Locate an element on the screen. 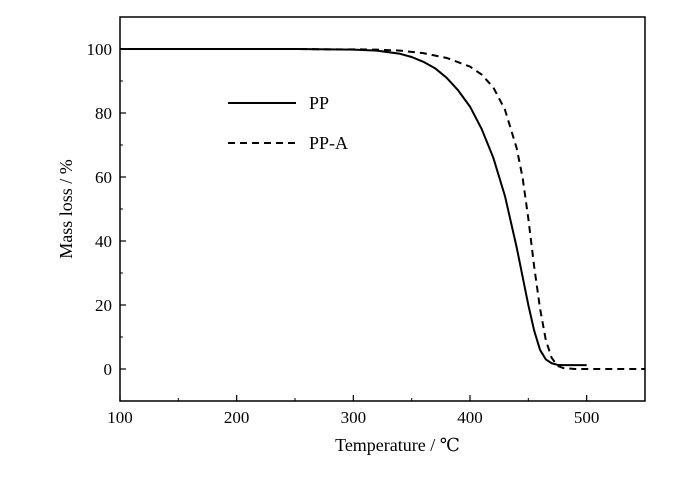 This screenshot has height=481, width=700. y-axis-label: Mass loss / % is located at coordinates (66, 209).